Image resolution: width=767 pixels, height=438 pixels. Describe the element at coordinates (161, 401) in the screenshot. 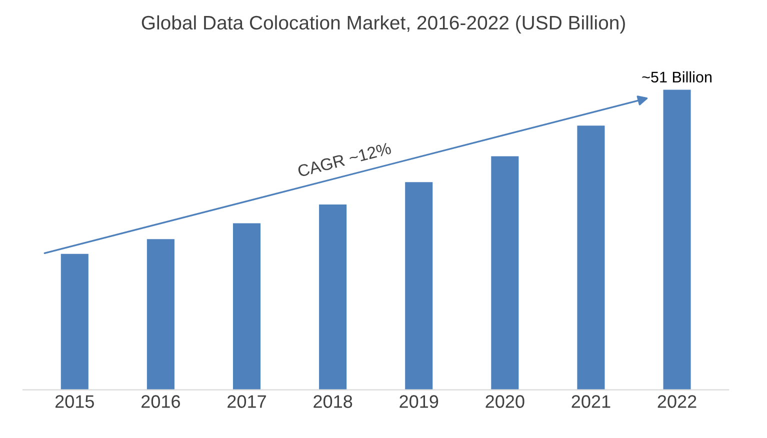

I see `x-tick-label: 2016` at that location.